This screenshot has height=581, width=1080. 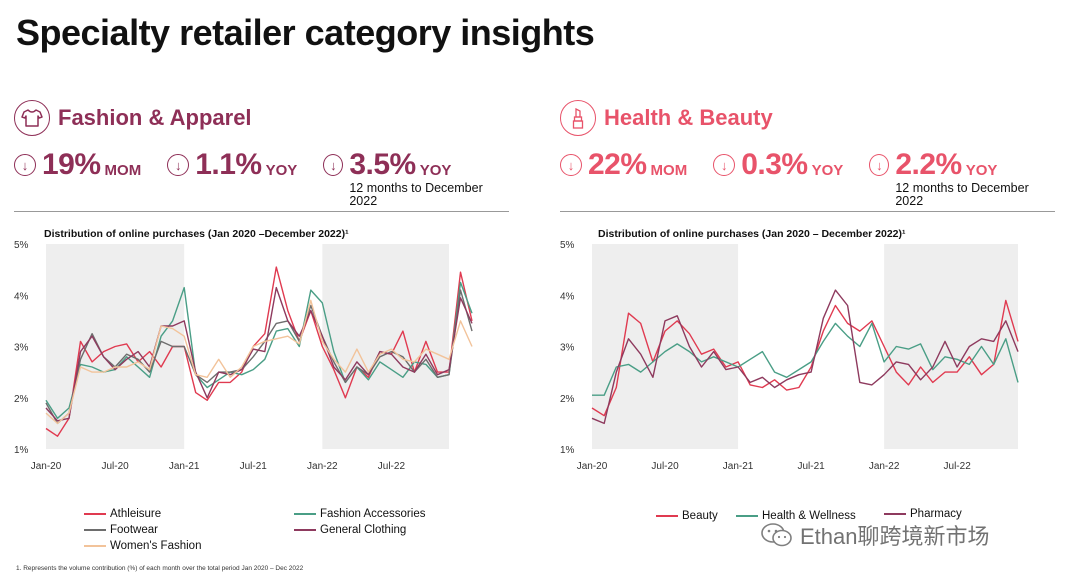 What do you see at coordinates (774, 164) in the screenshot?
I see `kpi-value: 0.3%` at bounding box center [774, 164].